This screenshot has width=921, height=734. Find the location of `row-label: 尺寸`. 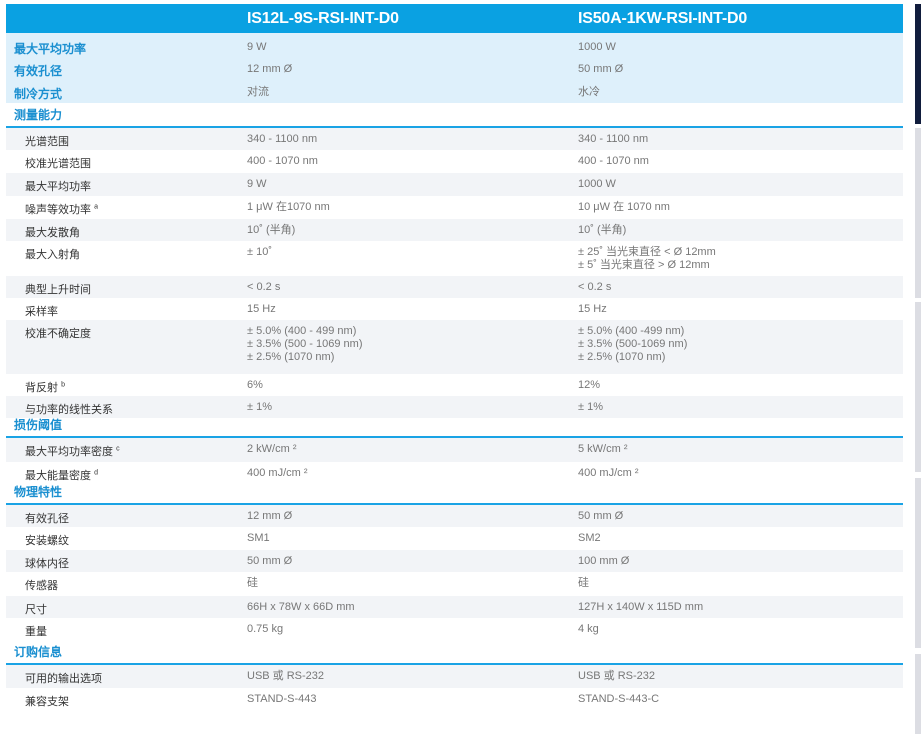

row-label: 尺寸 is located at coordinates (36, 609).